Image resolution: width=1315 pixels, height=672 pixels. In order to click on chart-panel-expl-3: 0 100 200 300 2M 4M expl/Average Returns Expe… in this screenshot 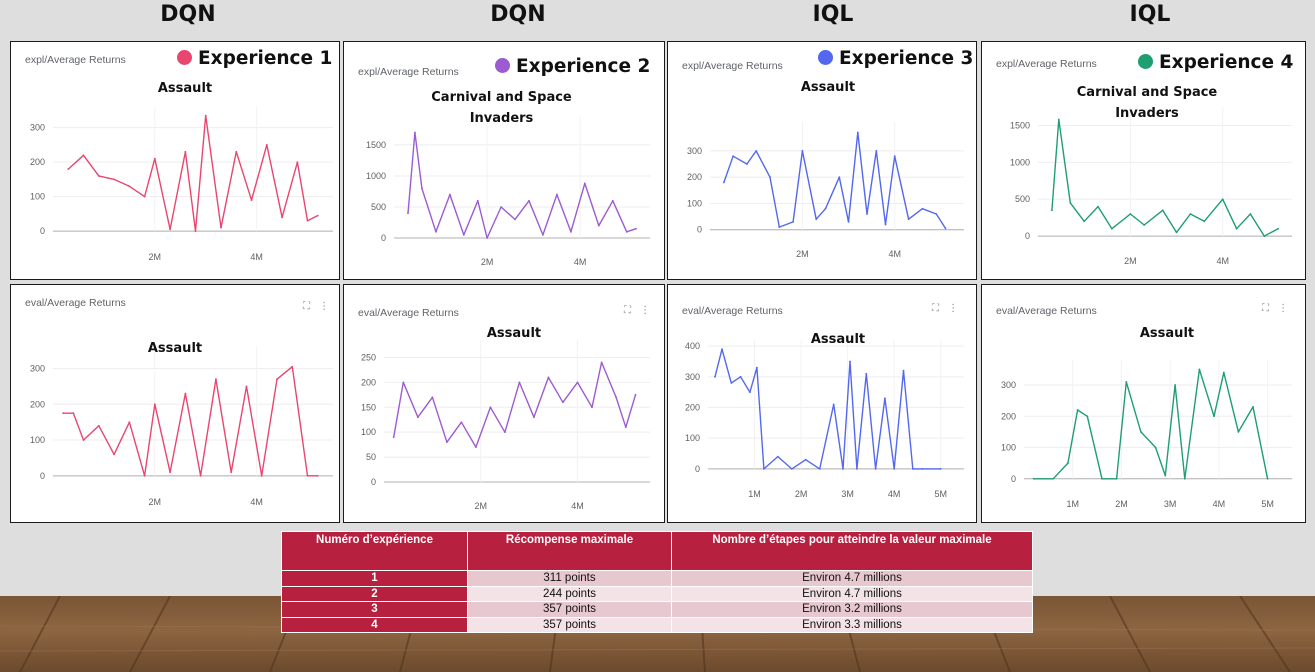, I will do `click(822, 160)`.